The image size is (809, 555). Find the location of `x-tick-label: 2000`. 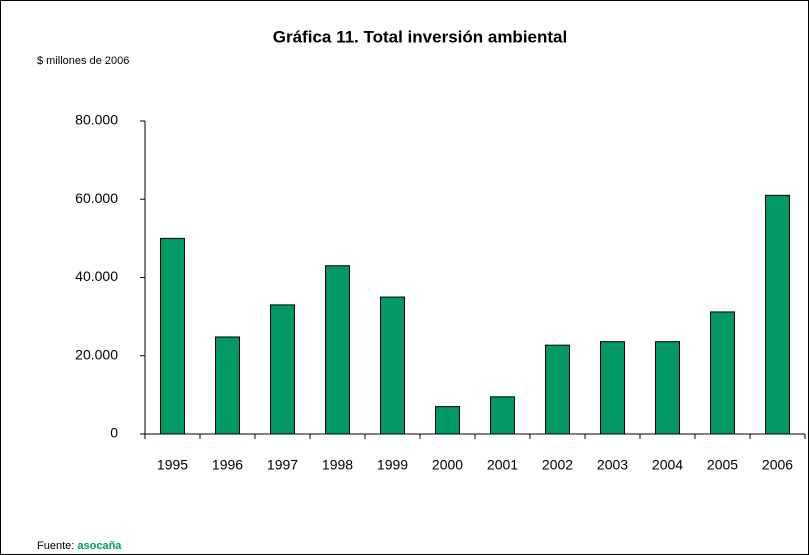

x-tick-label: 2000 is located at coordinates (447, 465).